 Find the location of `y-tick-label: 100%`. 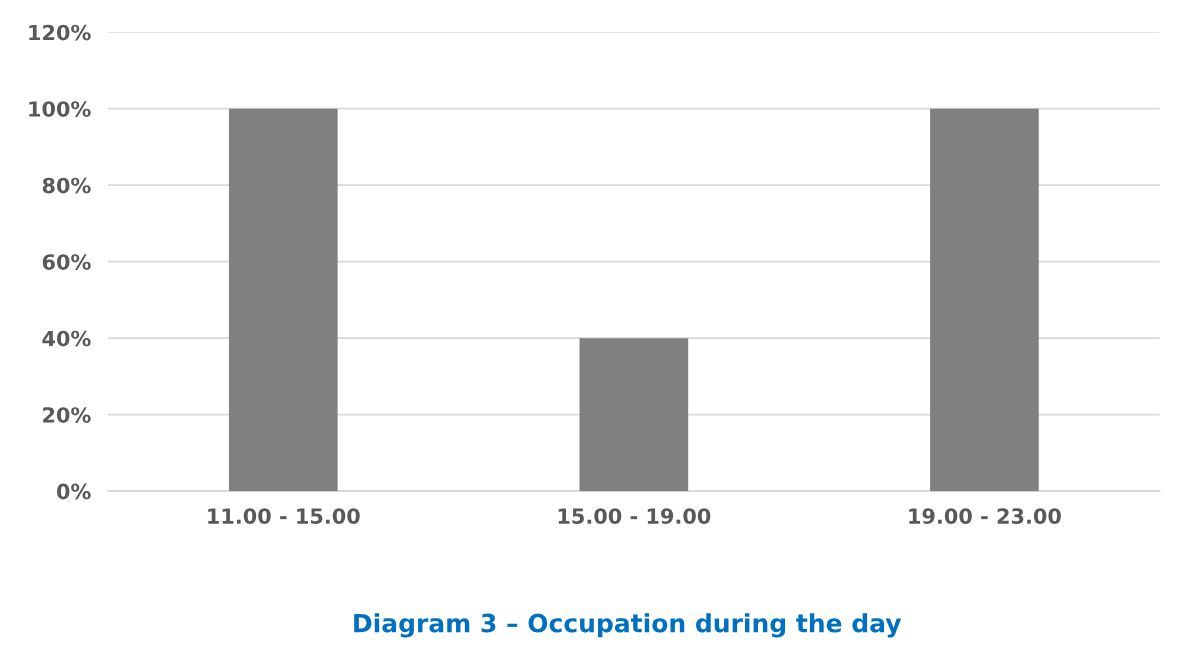

y-tick-label: 100% is located at coordinates (60, 109).